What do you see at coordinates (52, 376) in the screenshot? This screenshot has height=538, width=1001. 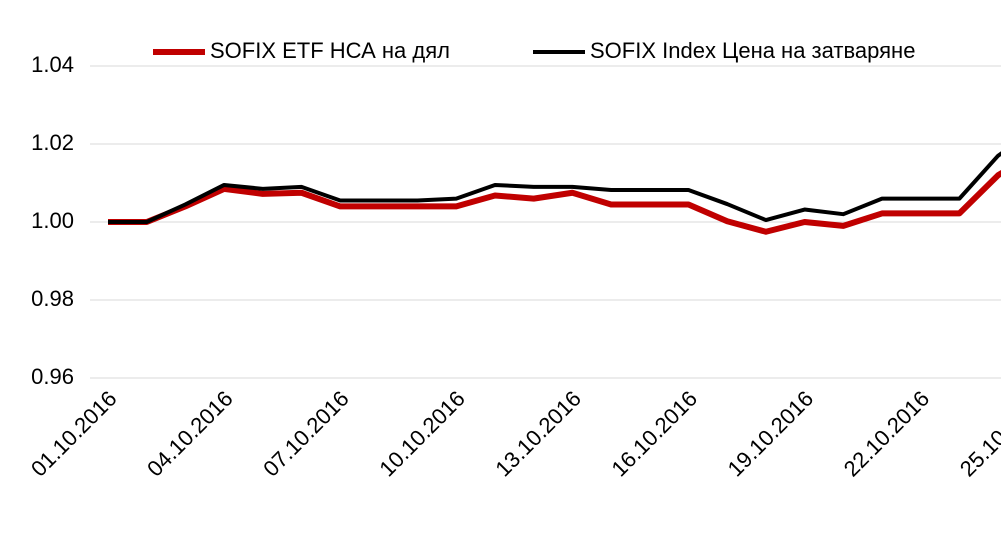 I see `y-tick-label: 0.96` at bounding box center [52, 376].